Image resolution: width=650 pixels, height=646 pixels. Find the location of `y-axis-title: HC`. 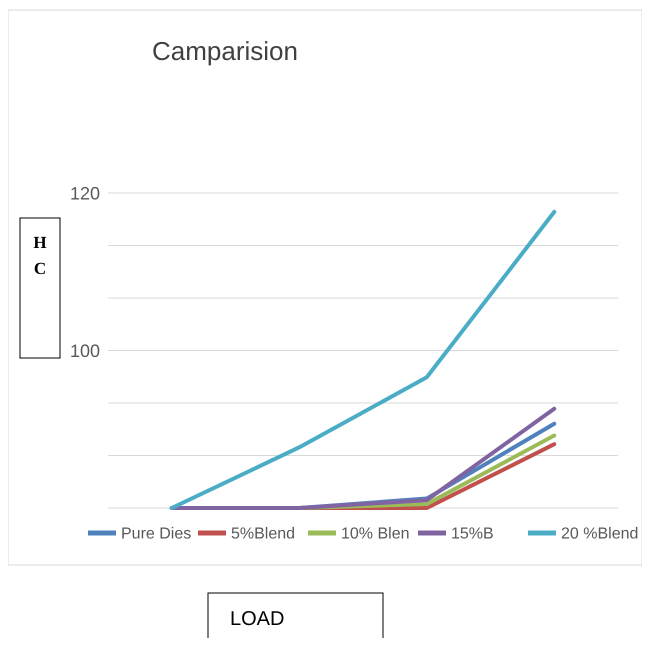

y-axis-title: HC is located at coordinates (40, 255).